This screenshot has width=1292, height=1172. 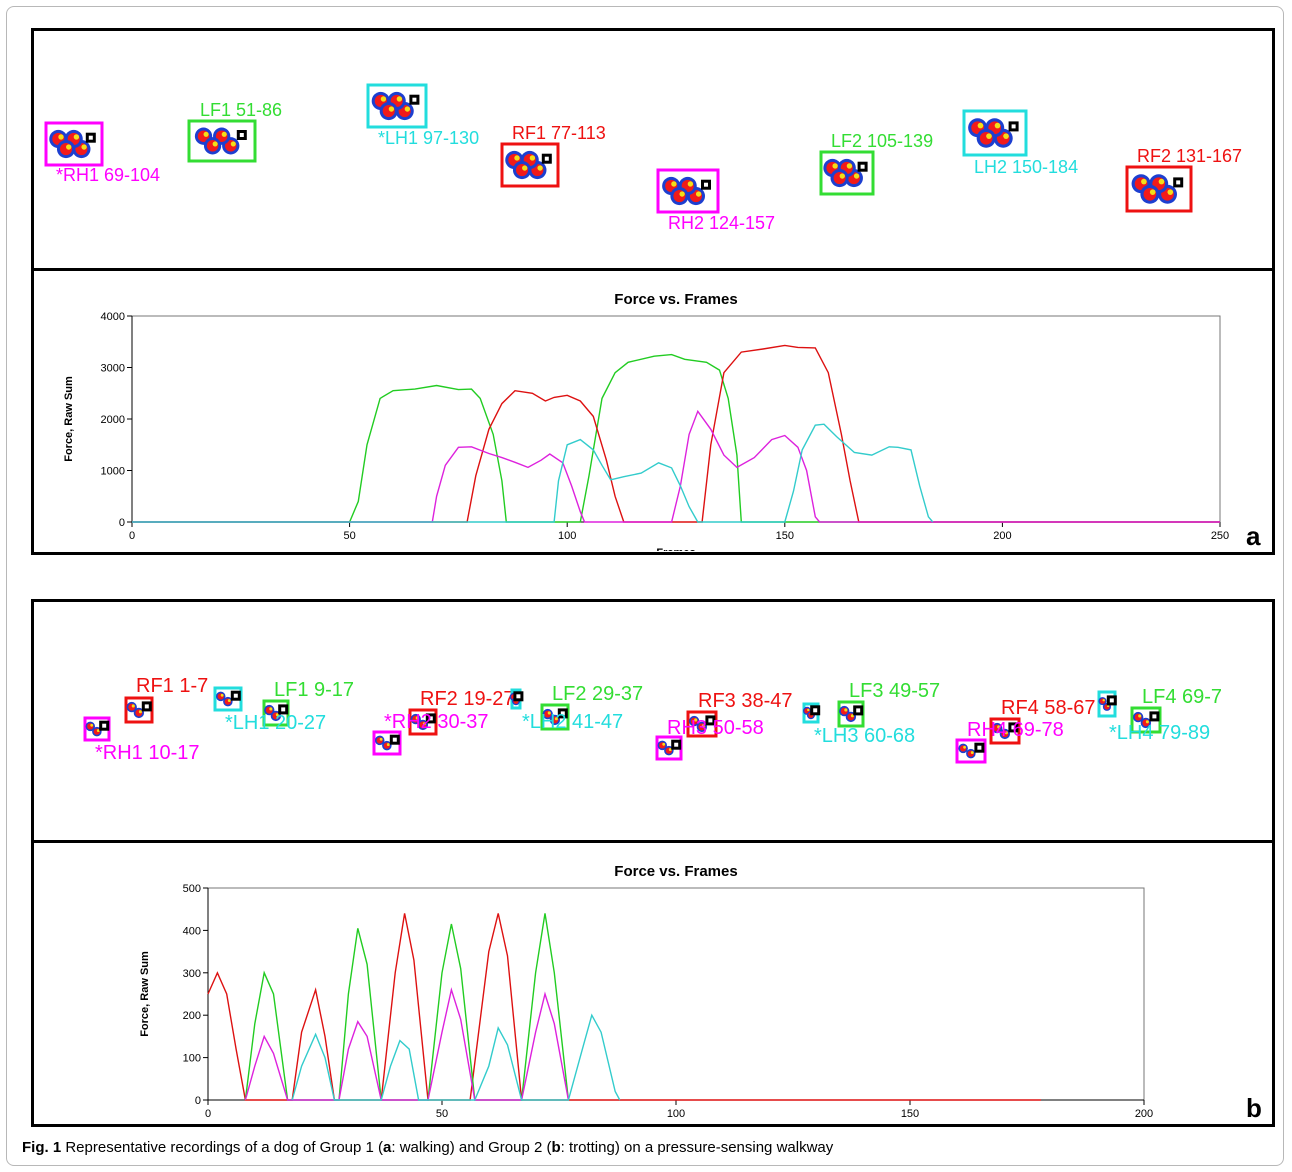 I want to click on chart-a-title: Force vs. Frames, so click(x=675, y=299).